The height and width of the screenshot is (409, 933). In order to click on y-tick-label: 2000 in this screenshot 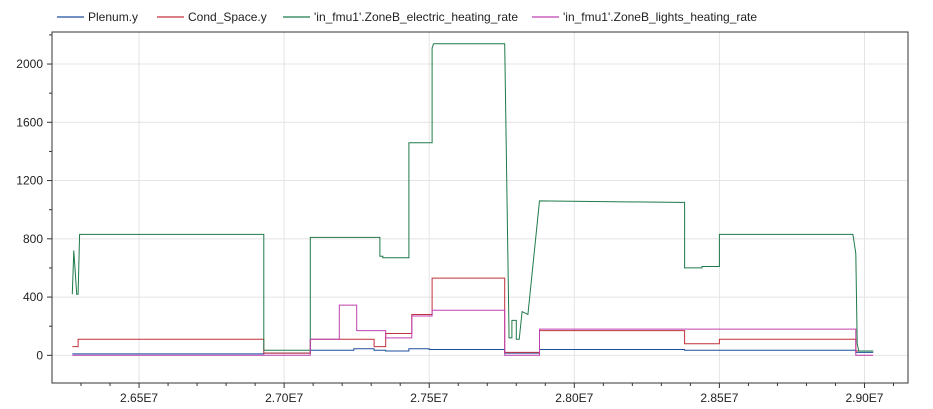, I will do `click(29, 64)`.